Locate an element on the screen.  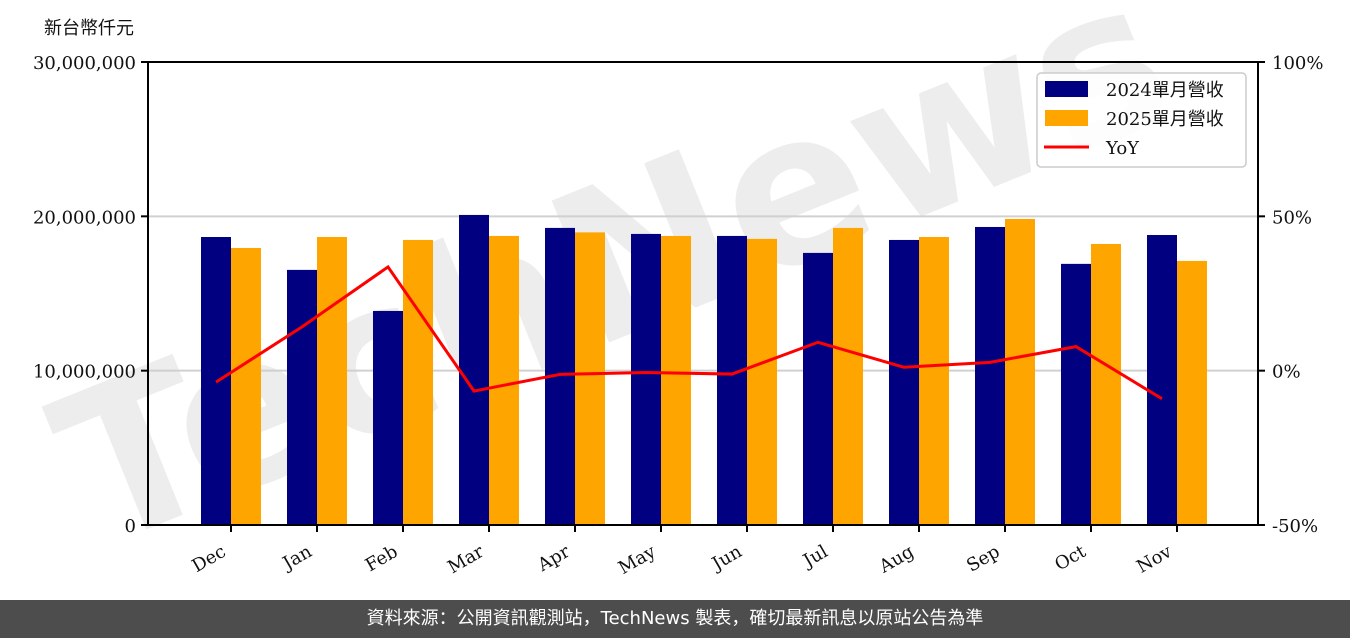
legend-label-0: 2024單月營收 is located at coordinates (1165, 90).